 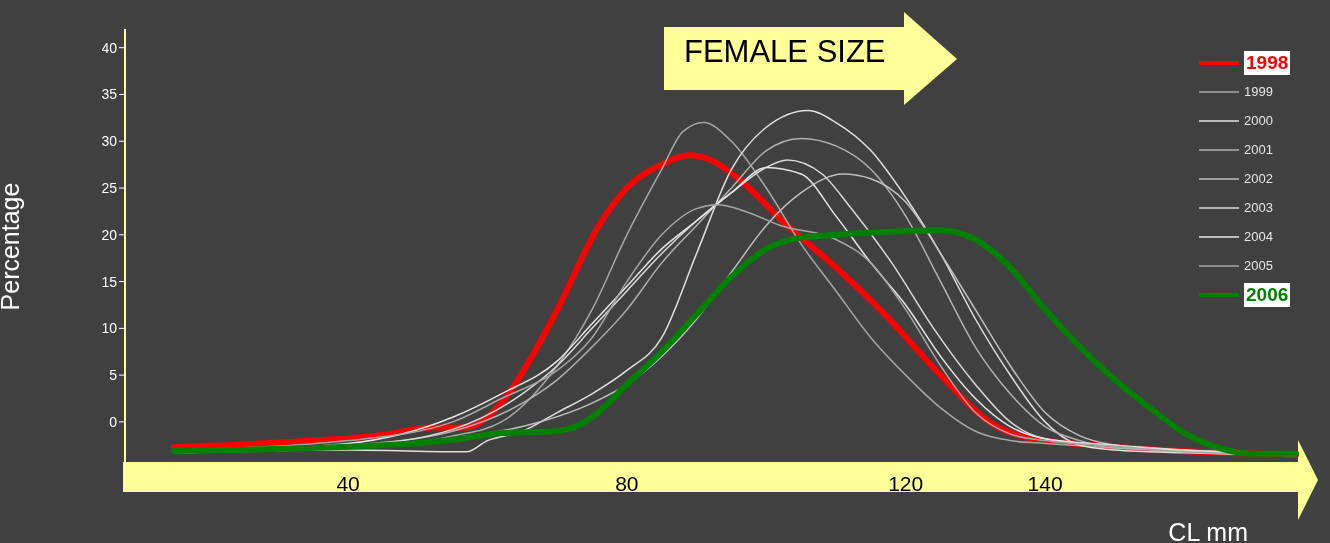 What do you see at coordinates (1258, 265) in the screenshot?
I see `legend-label: 2005` at bounding box center [1258, 265].